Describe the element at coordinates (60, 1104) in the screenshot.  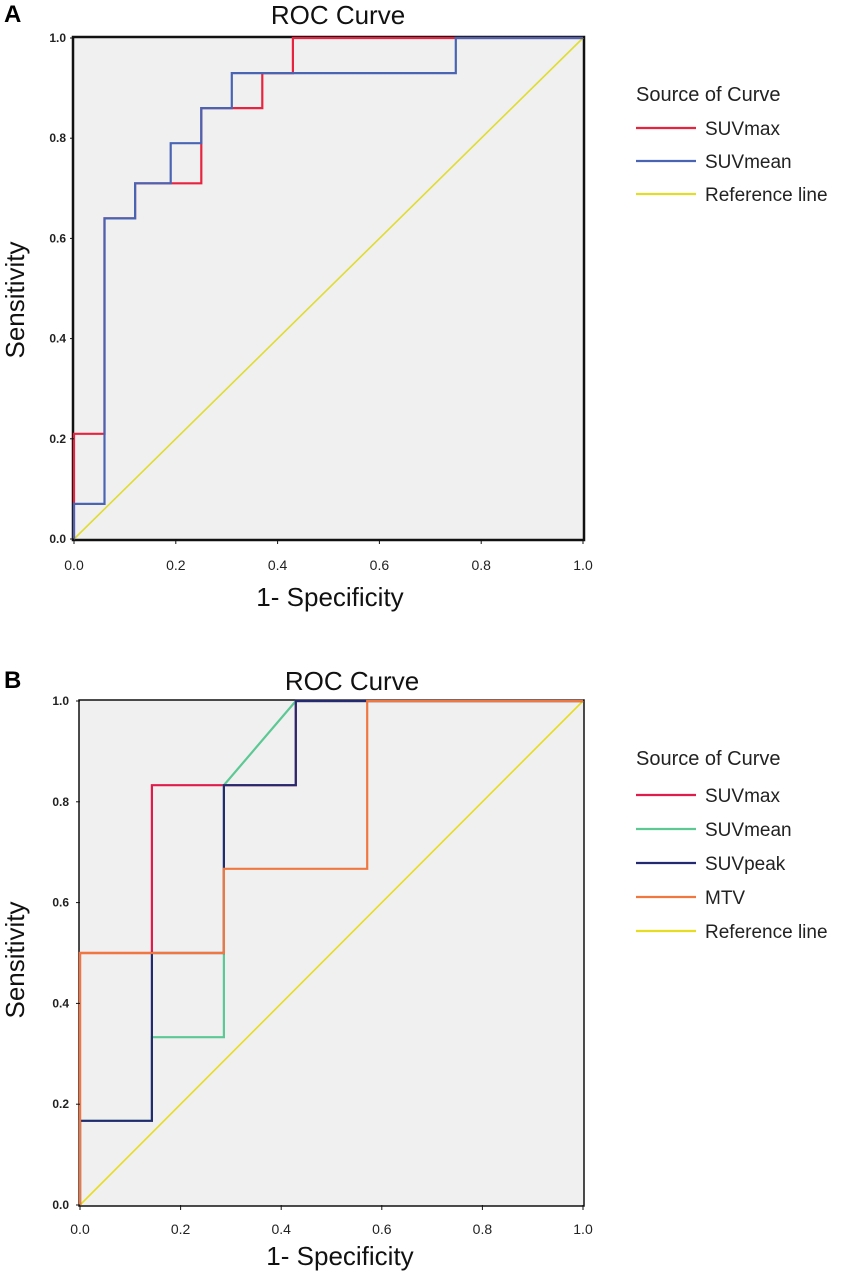
I see `panel-b-y-tick-label: 0.2` at that location.